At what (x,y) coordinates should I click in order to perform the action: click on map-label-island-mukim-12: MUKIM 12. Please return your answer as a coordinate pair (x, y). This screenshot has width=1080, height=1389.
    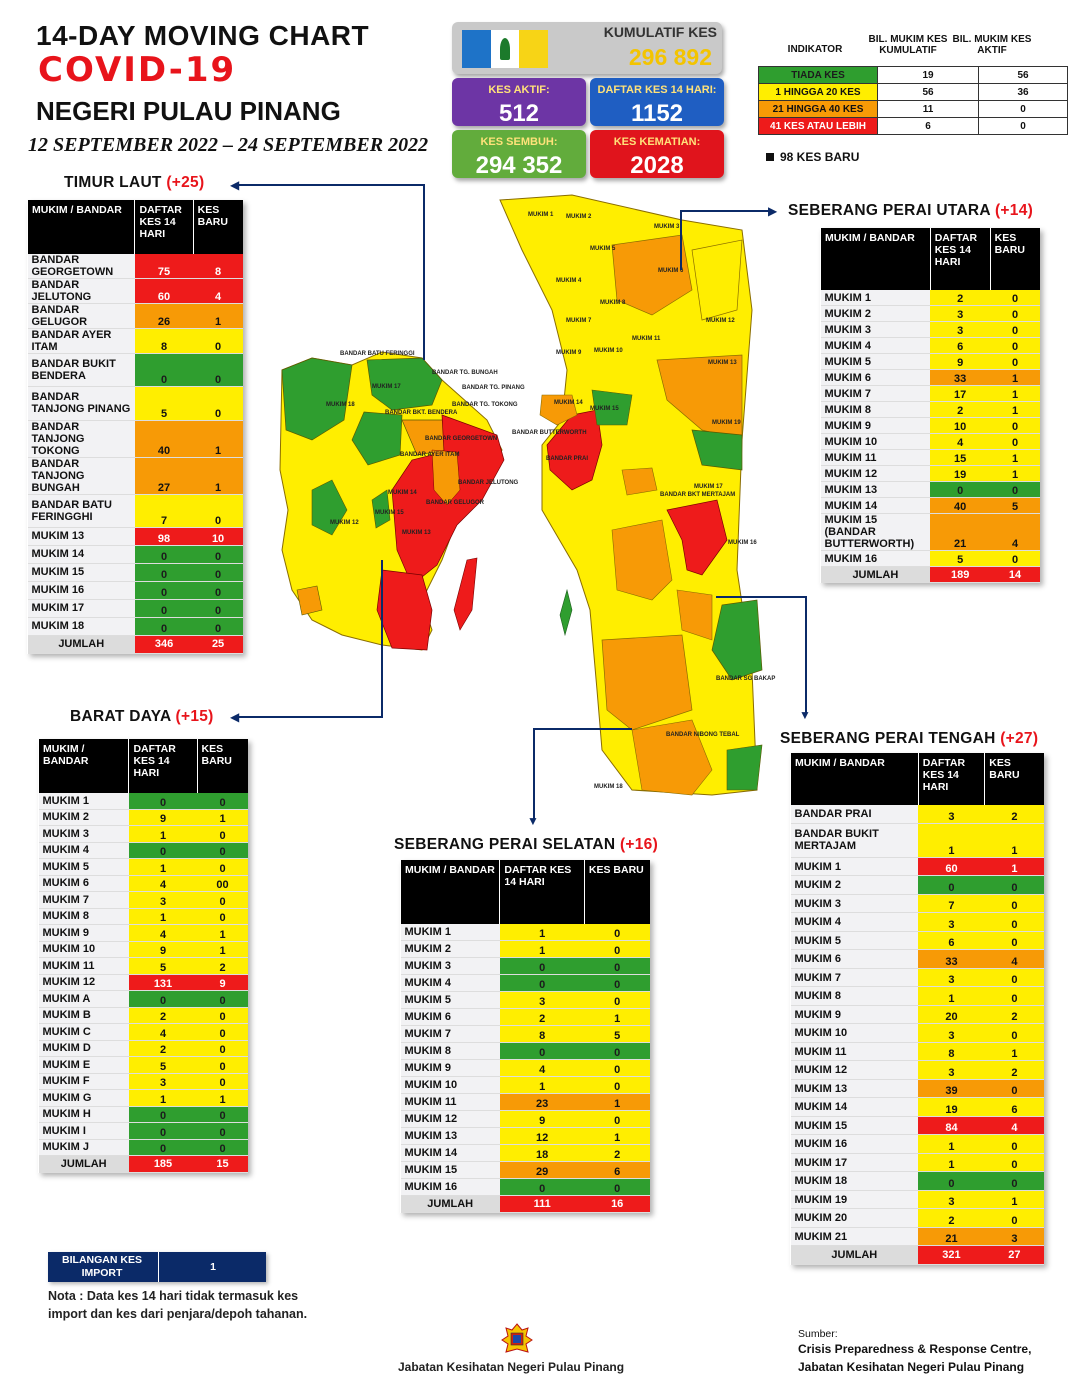
    Looking at the image, I should click on (344, 523).